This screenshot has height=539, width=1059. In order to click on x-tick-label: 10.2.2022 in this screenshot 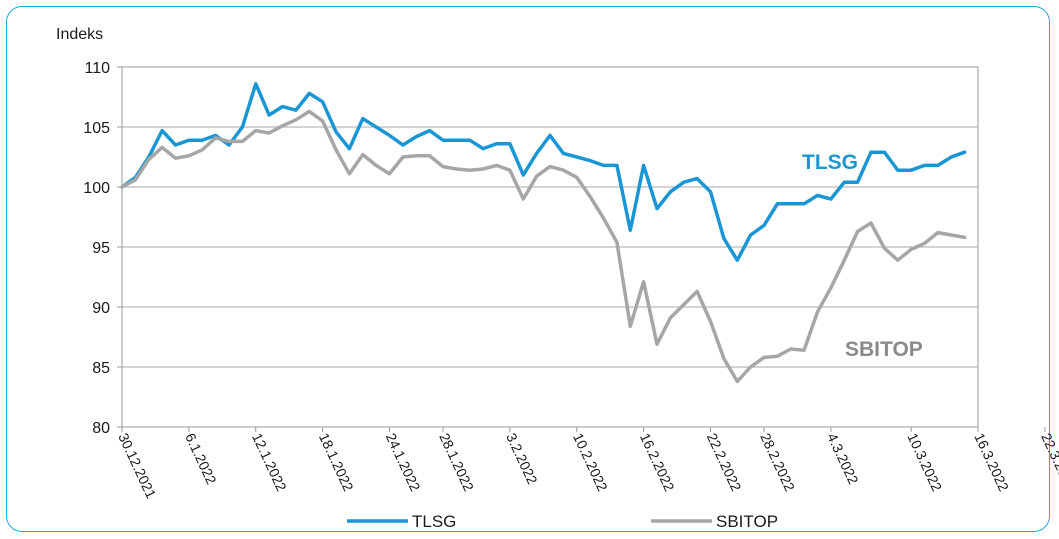, I will do `click(590, 462)`.